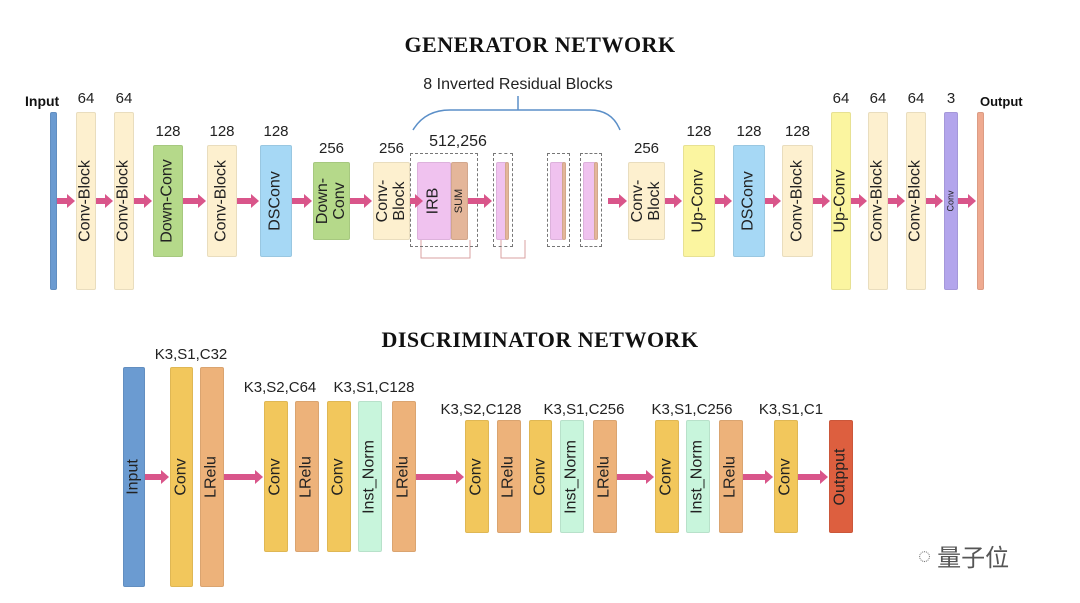 The height and width of the screenshot is (603, 1080). I want to click on residual-blocks-label: 8 Inverted Residual Blocks, so click(518, 84).